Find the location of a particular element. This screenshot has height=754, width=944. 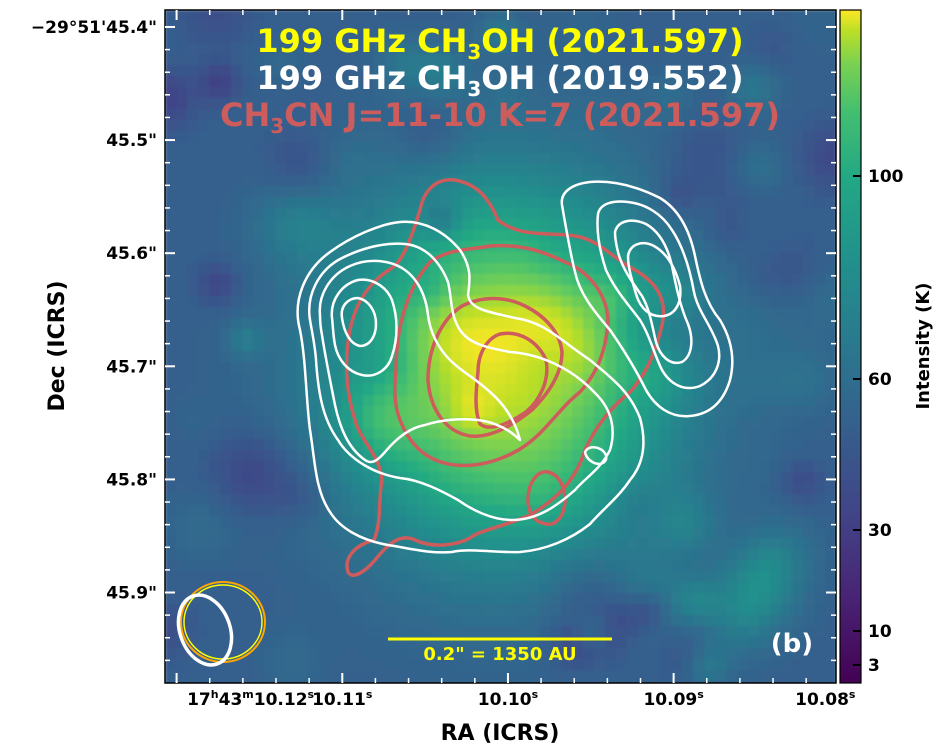

colorbar-label: Intensity (K) is located at coordinates (923, 345).